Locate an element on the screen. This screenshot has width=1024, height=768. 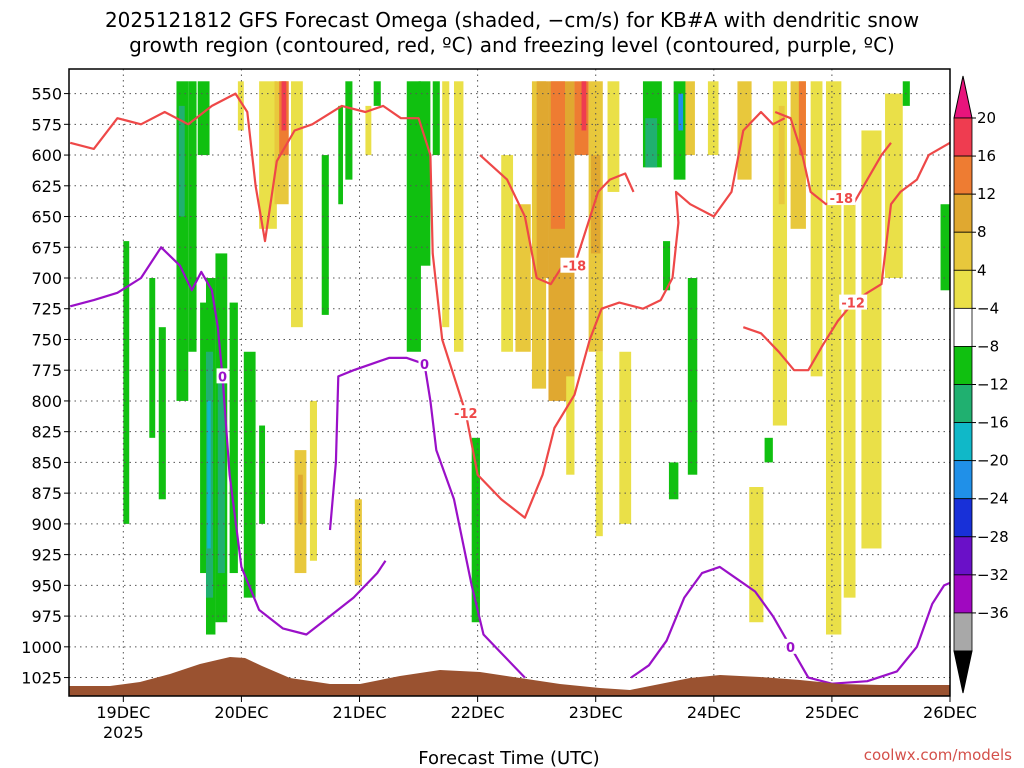
colorbar-label-1: 16 is located at coordinates (986, 156).